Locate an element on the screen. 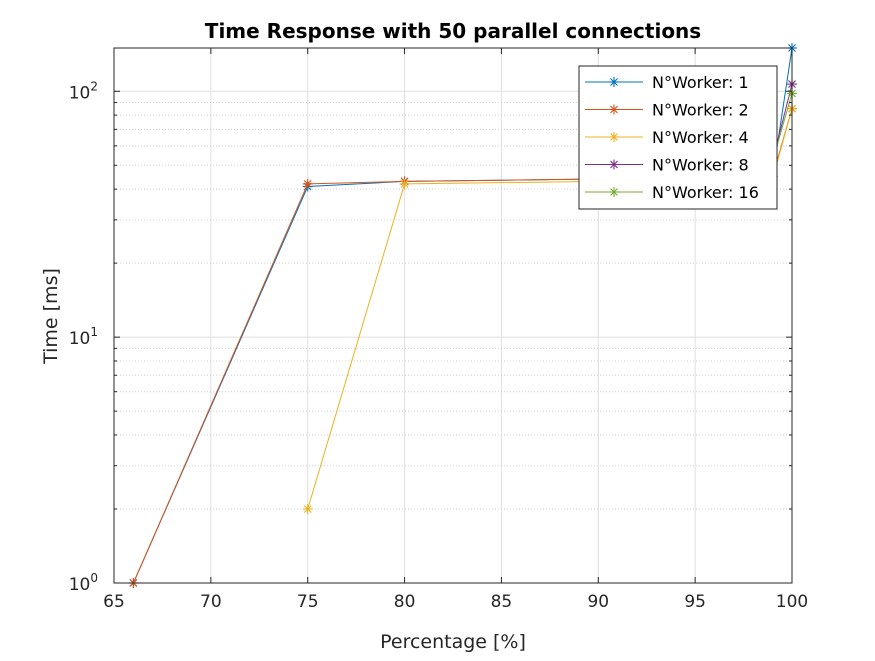 Image resolution: width=875 pixels, height=661 pixels. x-tick-label: 100 is located at coordinates (792, 602).